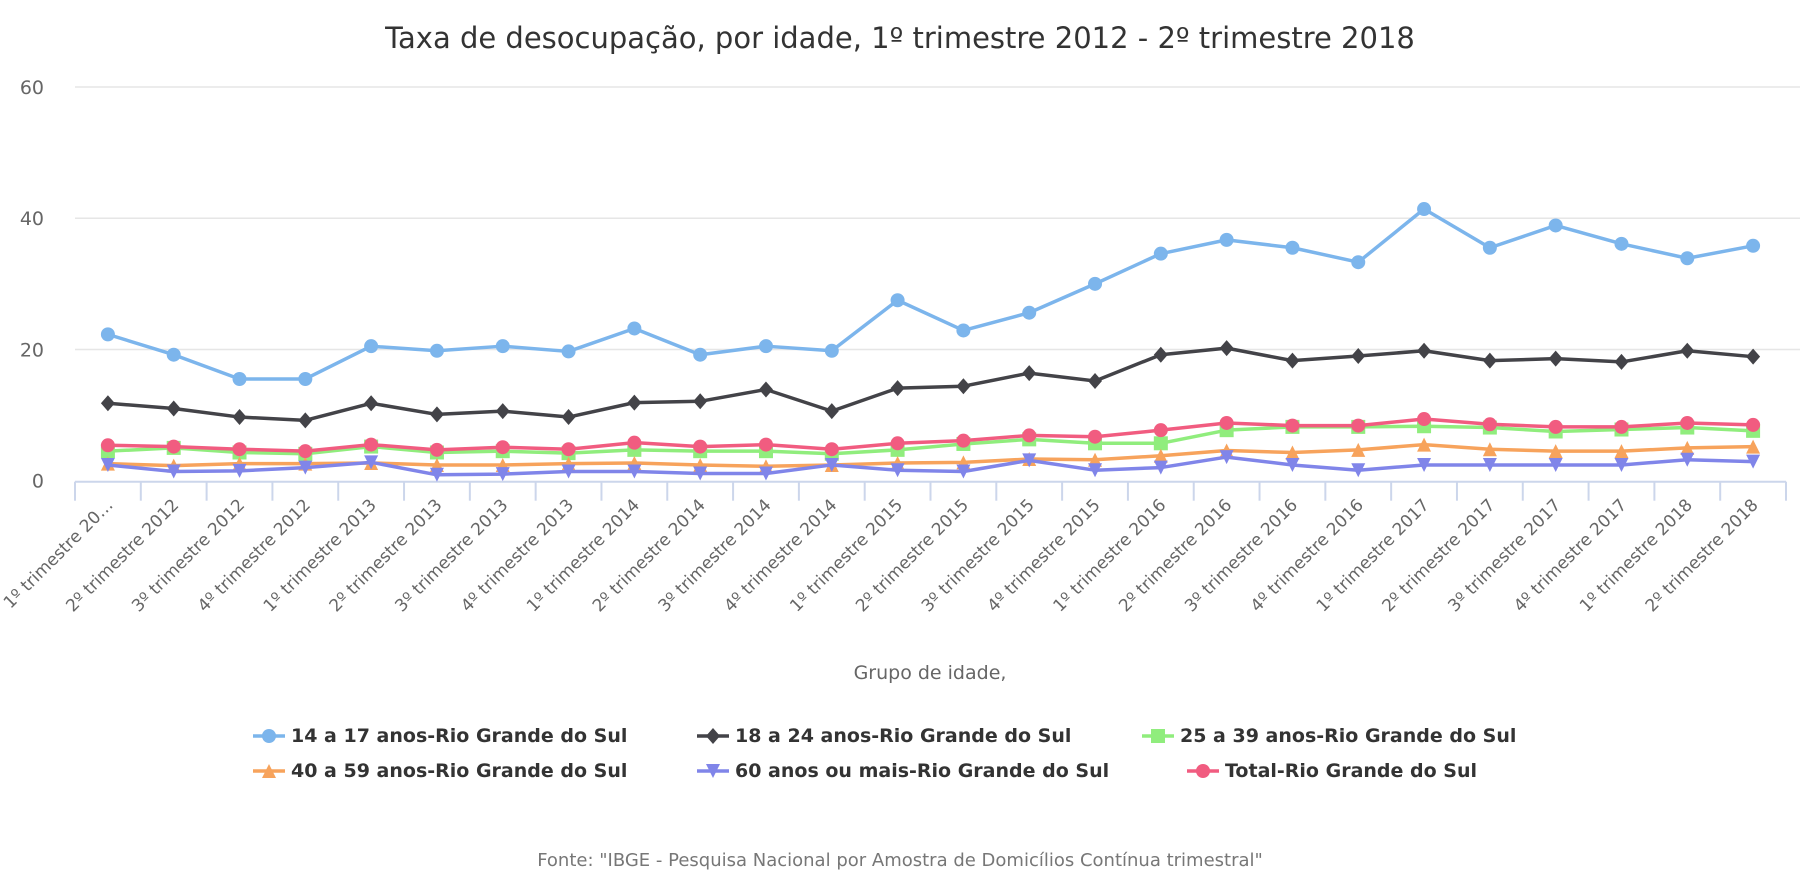 The width and height of the screenshot is (1800, 889). What do you see at coordinates (1332, 771) in the screenshot?
I see `legend-item: Total-Rio Grande do Sul` at bounding box center [1332, 771].